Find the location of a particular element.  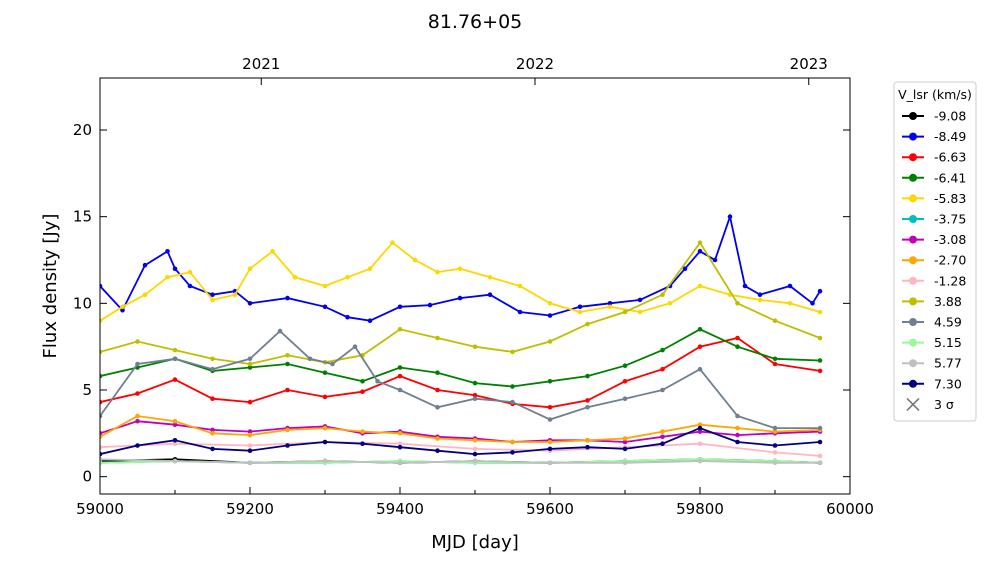

legend-entry-label: -6.63 is located at coordinates (950, 157).